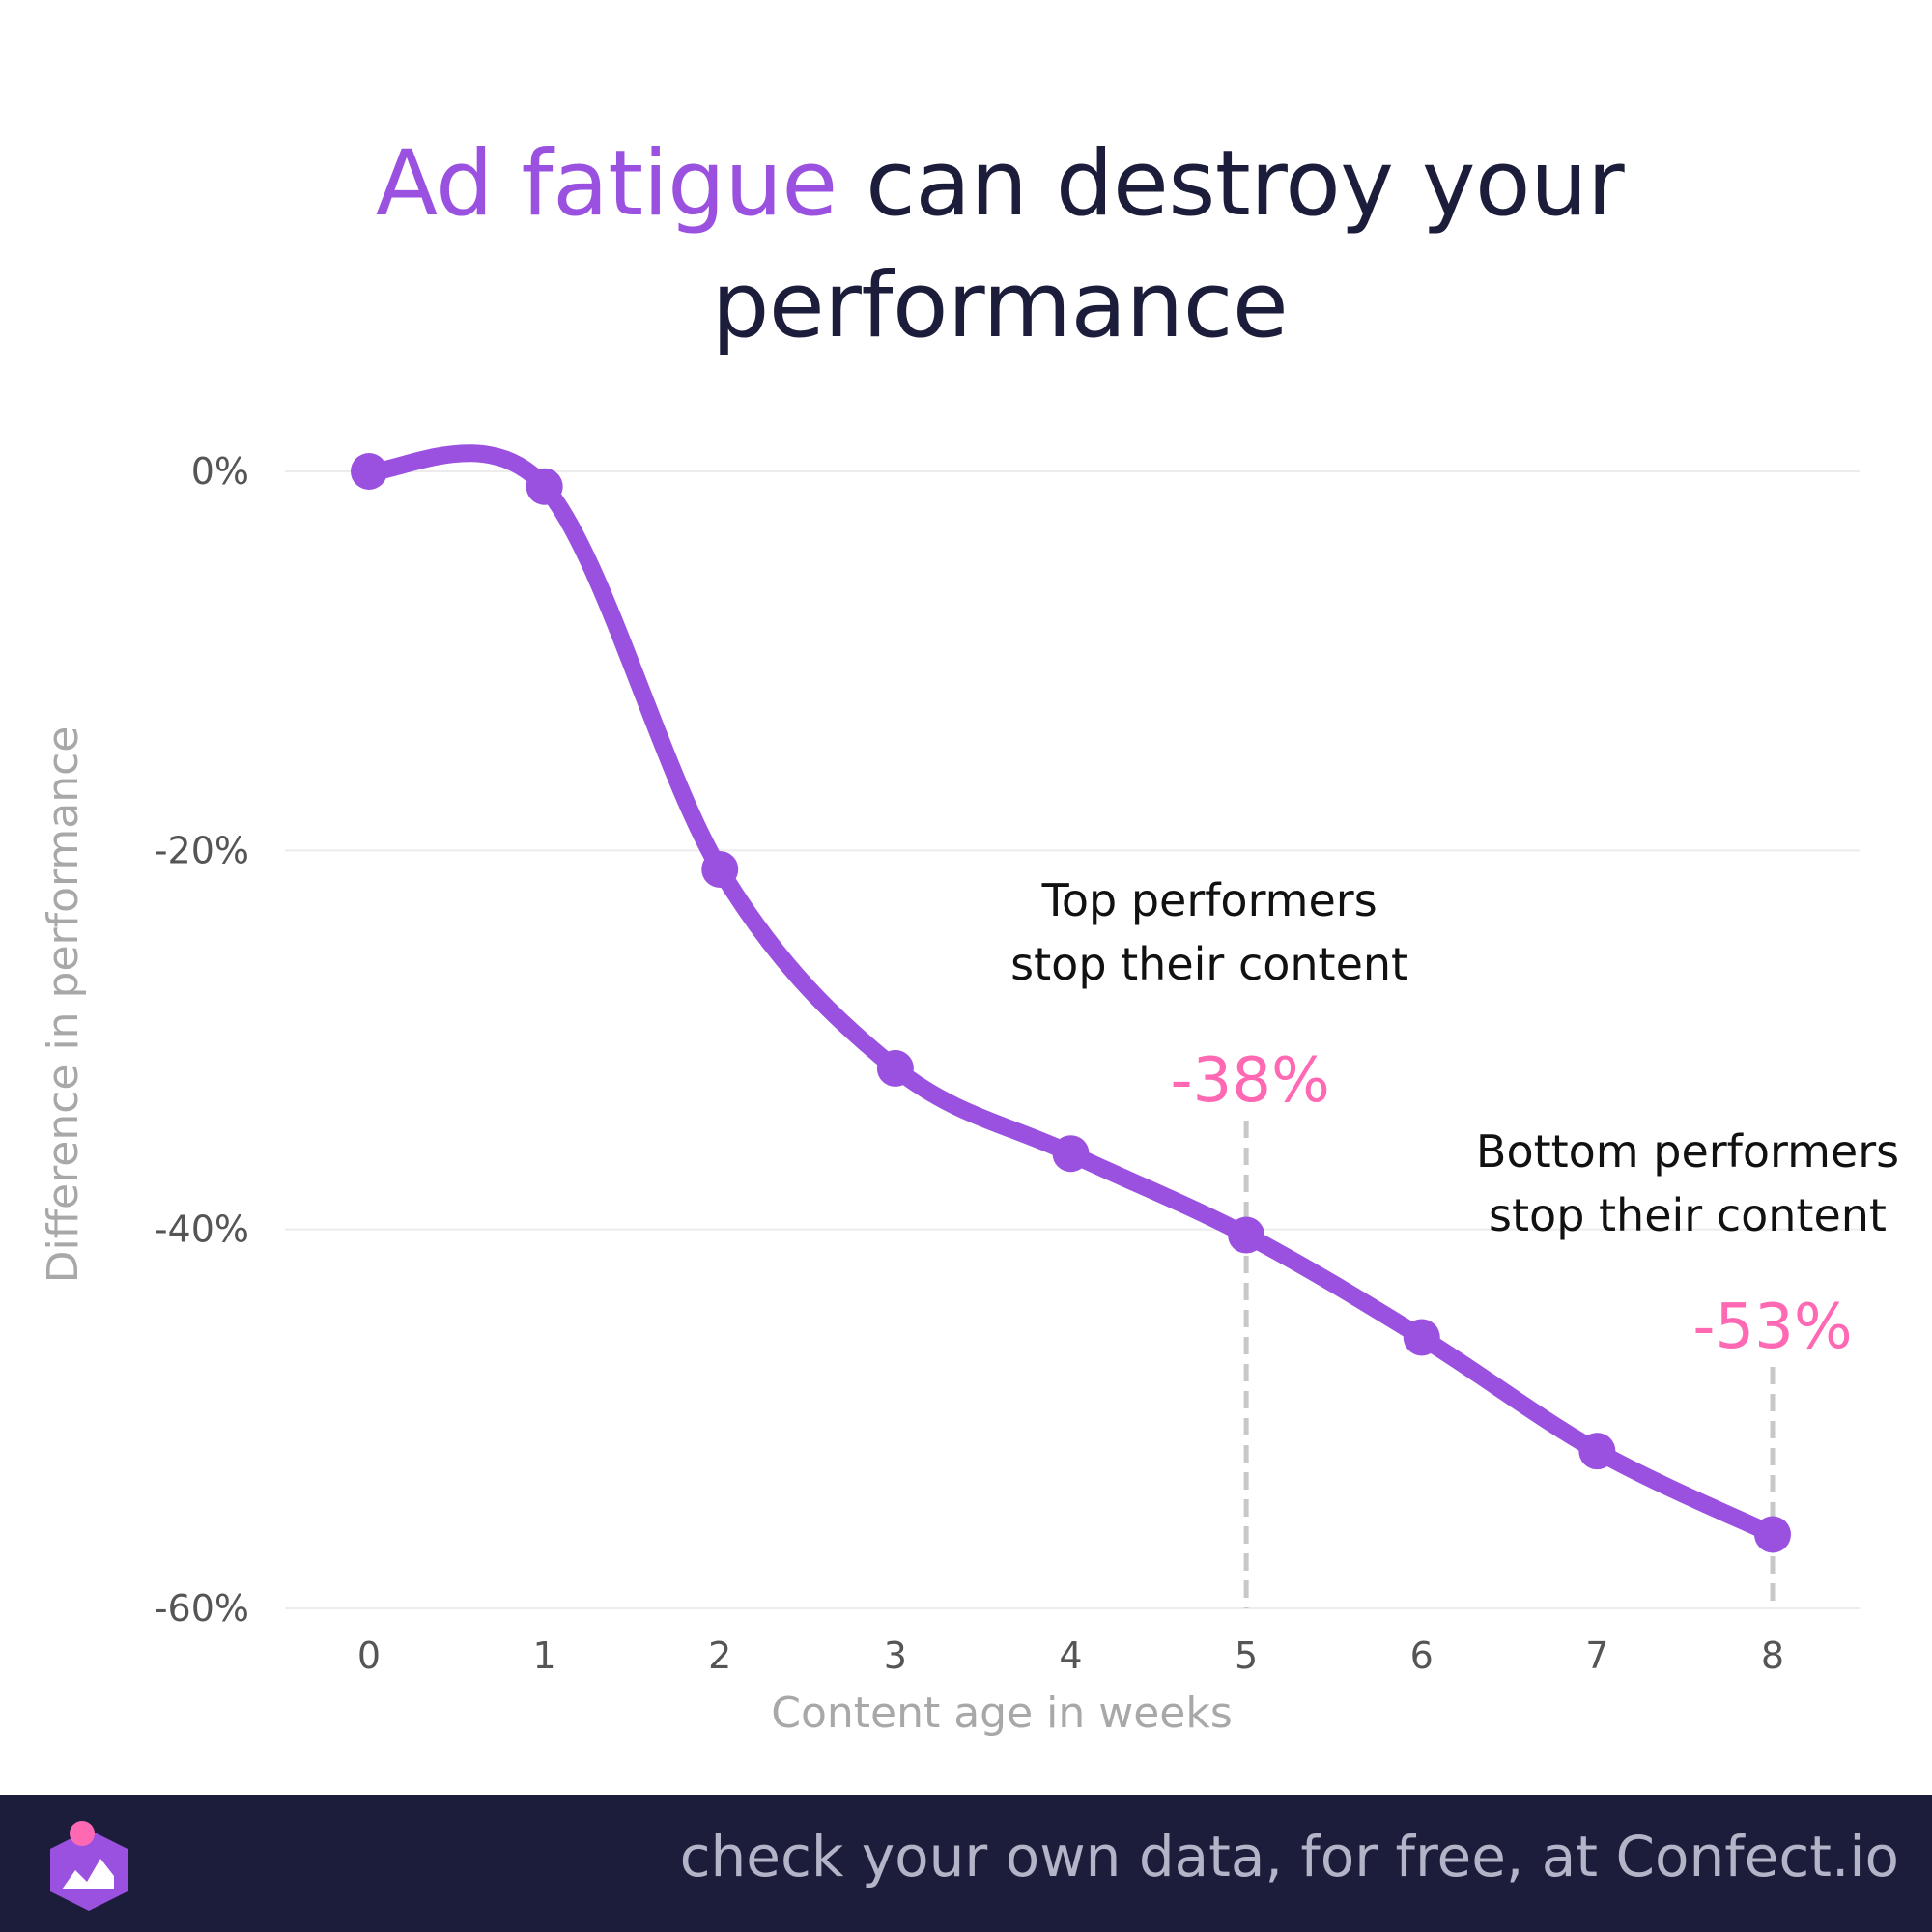 The height and width of the screenshot is (1932, 1932). I want to click on x-tick-label: 0, so click(369, 1655).